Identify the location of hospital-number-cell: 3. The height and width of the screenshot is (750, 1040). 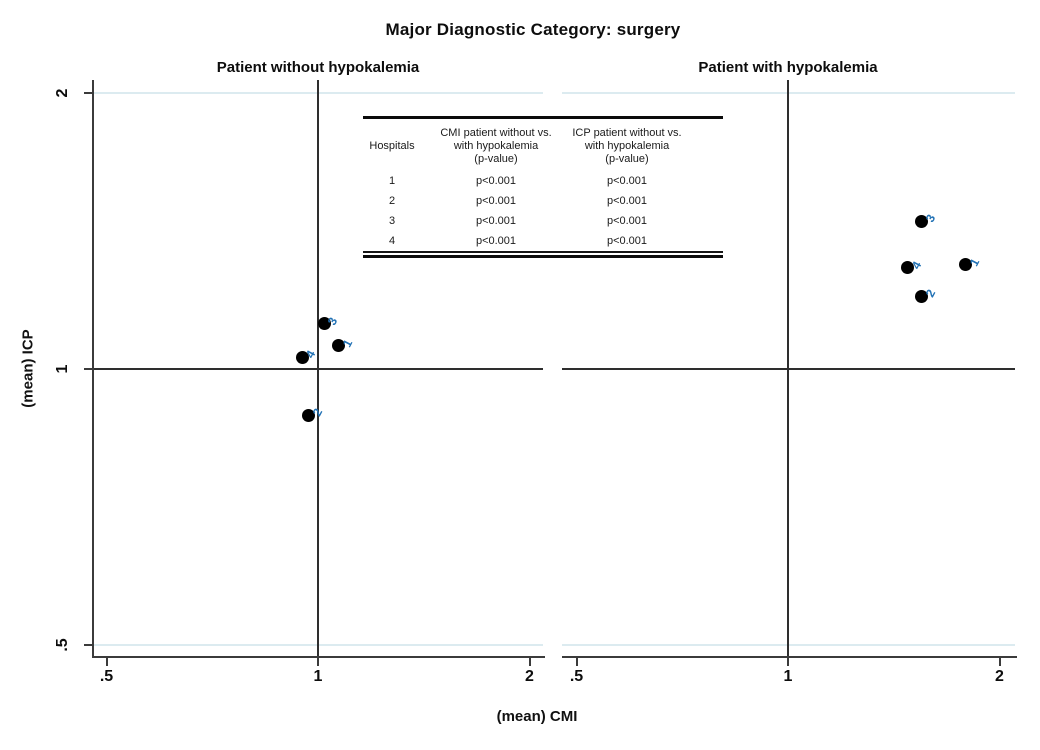
(392, 221).